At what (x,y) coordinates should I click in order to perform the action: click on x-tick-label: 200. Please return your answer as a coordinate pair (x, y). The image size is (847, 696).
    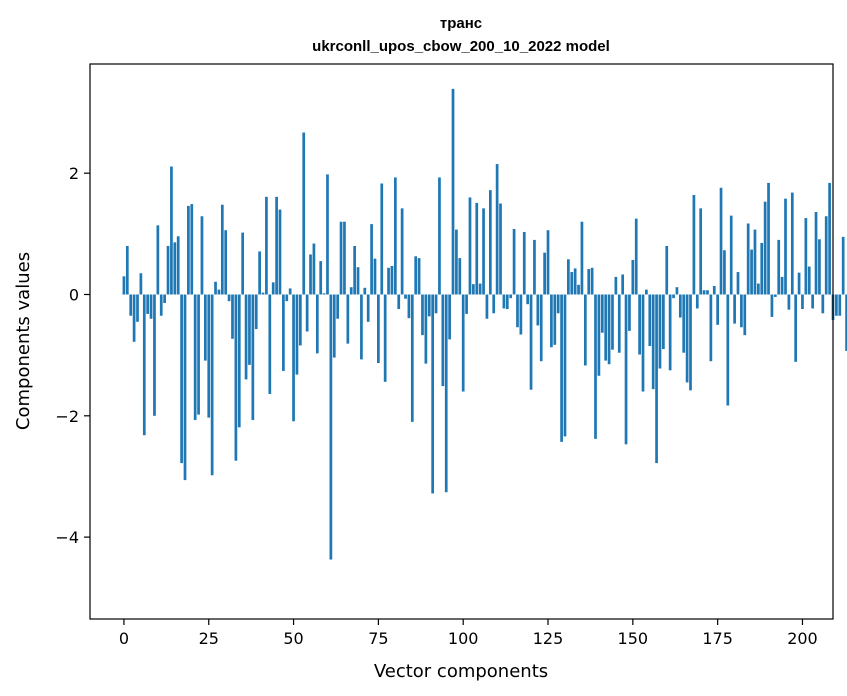
    Looking at the image, I should click on (802, 638).